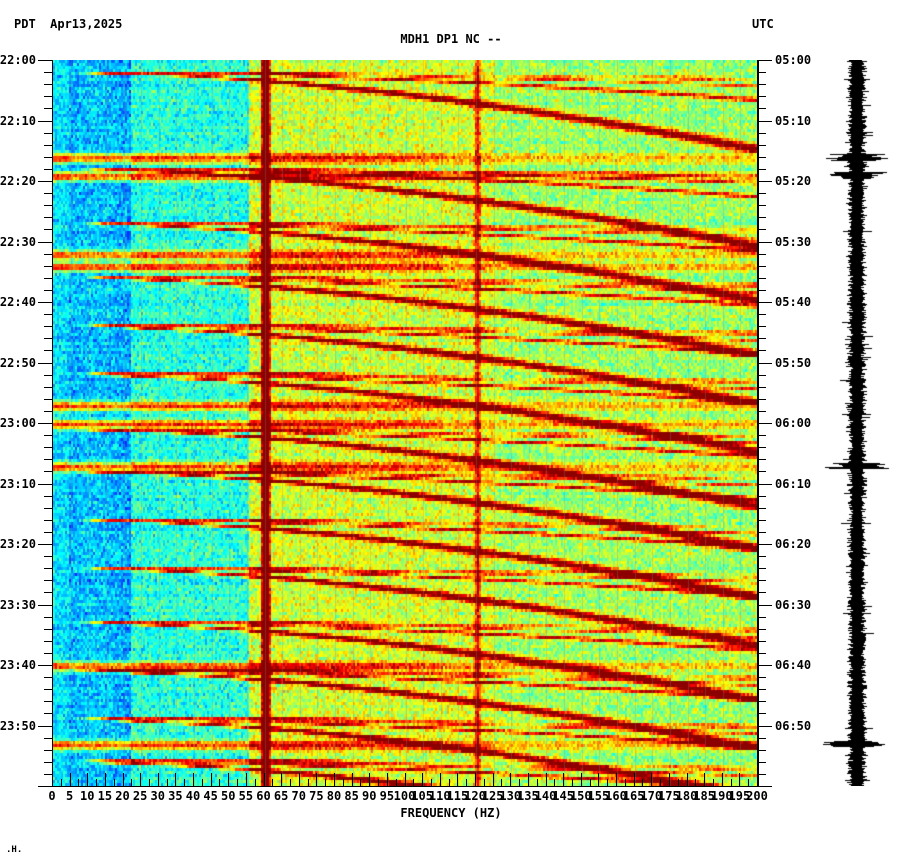 The width and height of the screenshot is (902, 864). What do you see at coordinates (793, 362) in the screenshot?
I see `time-label-right: 05:50` at bounding box center [793, 362].